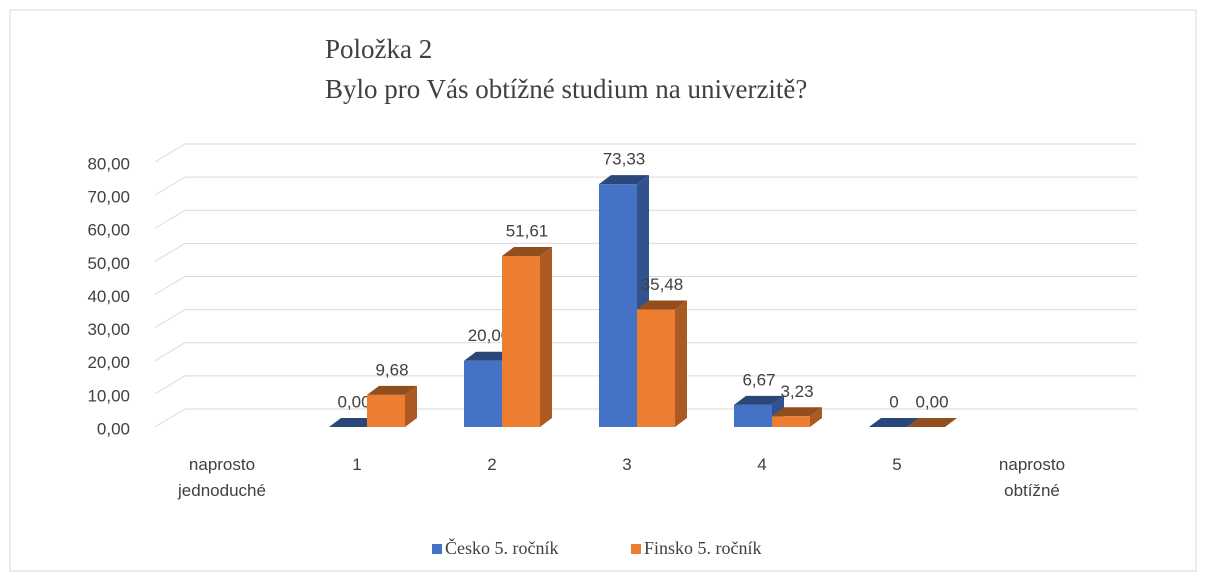 The image size is (1206, 581). I want to click on data-label: 6,67, so click(758, 379).